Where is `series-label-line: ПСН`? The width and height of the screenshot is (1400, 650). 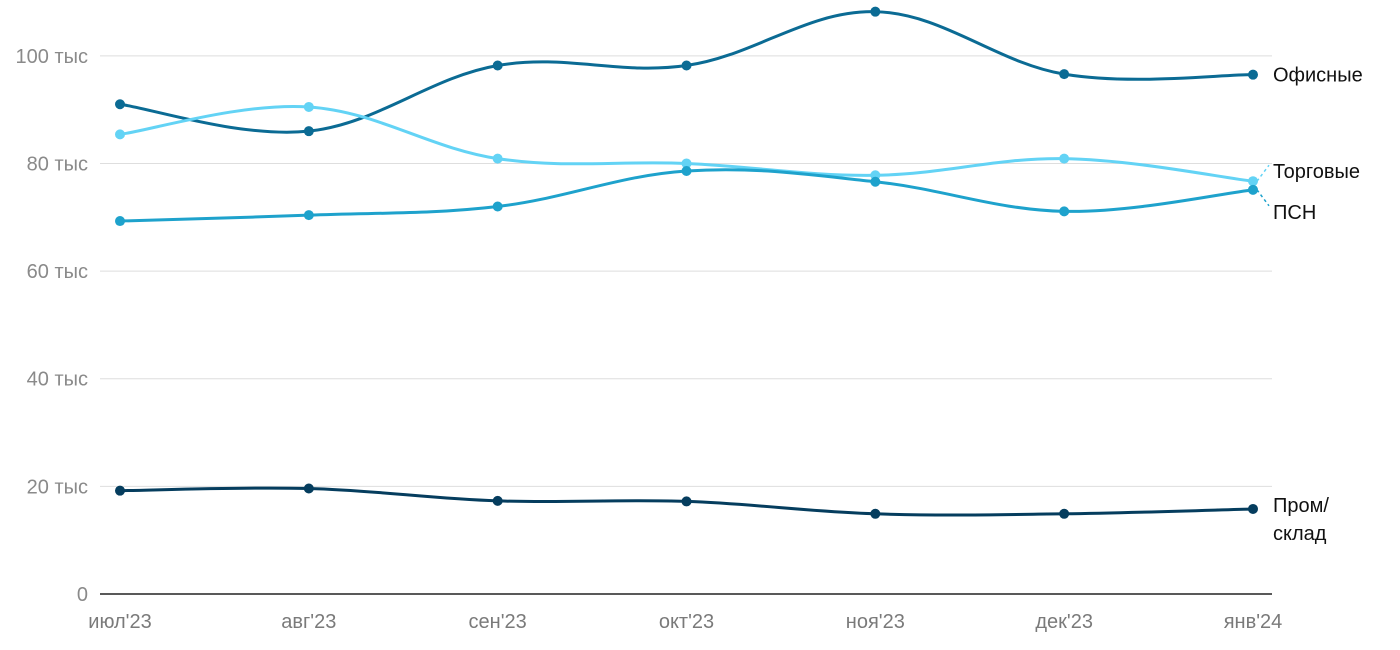 series-label-line: ПСН is located at coordinates (1294, 213).